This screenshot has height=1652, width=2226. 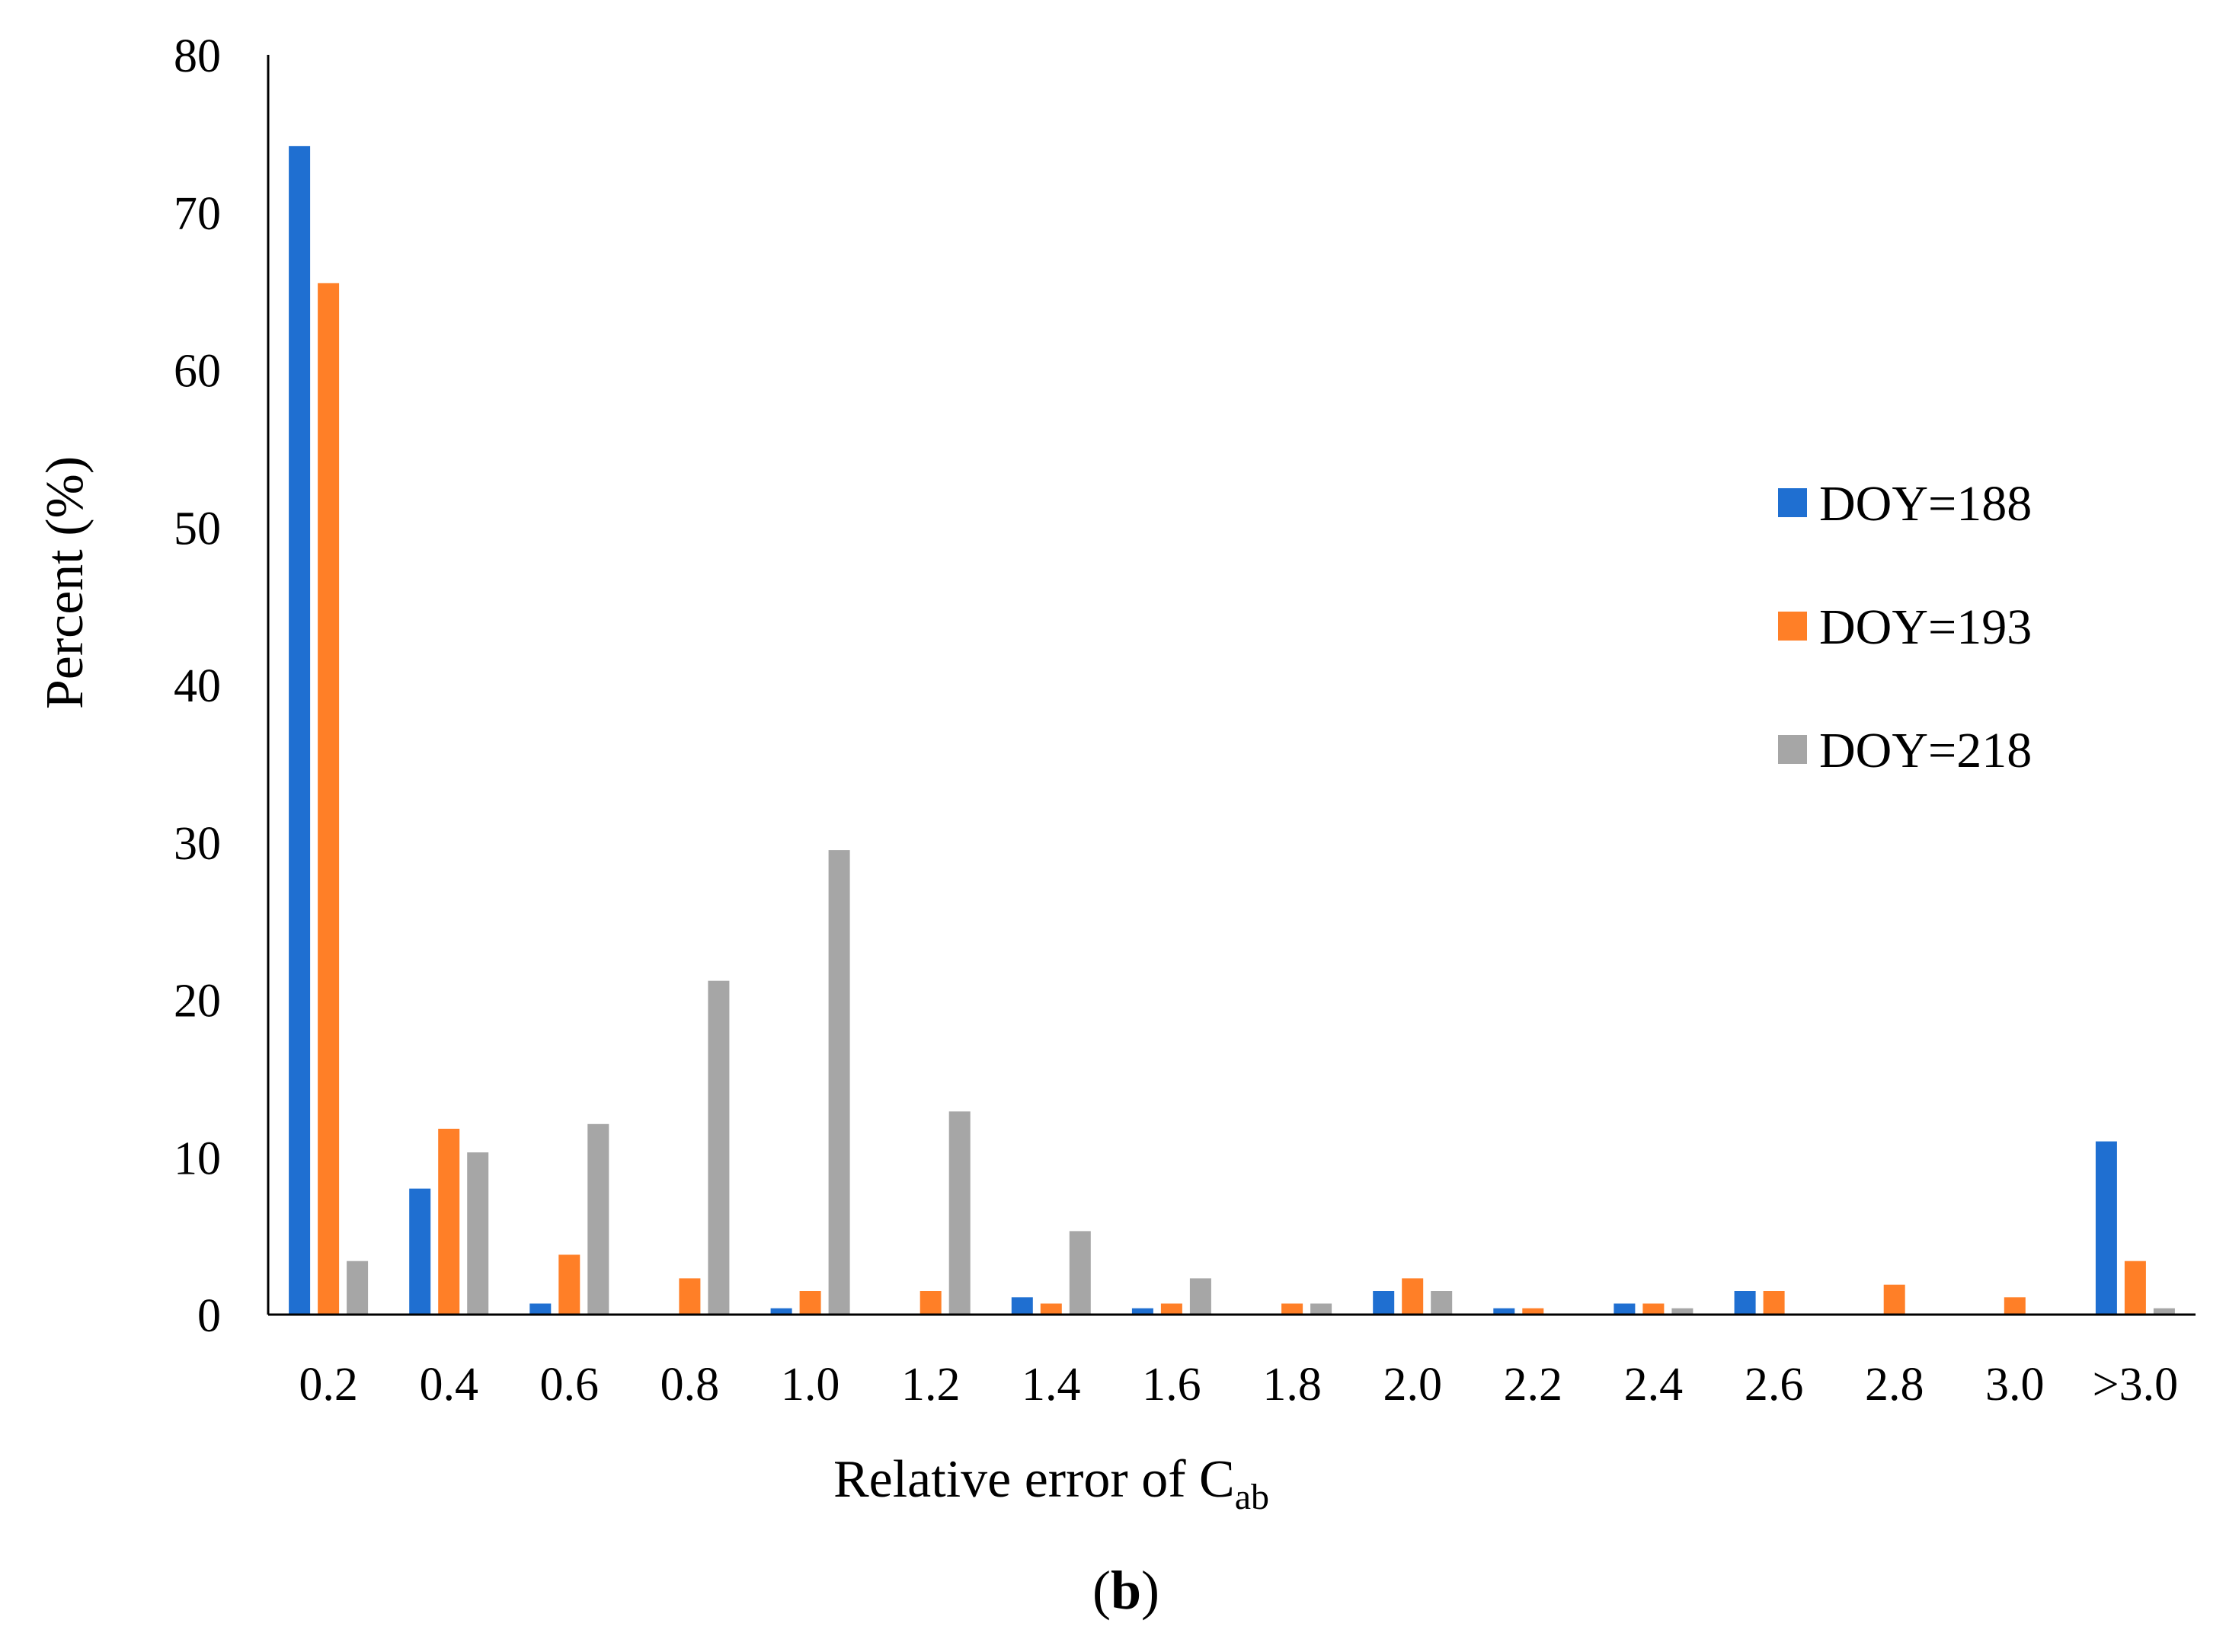 I want to click on y-tick-labels: 0 10 20 30 40 50 60 70 80, so click(x=197, y=686).